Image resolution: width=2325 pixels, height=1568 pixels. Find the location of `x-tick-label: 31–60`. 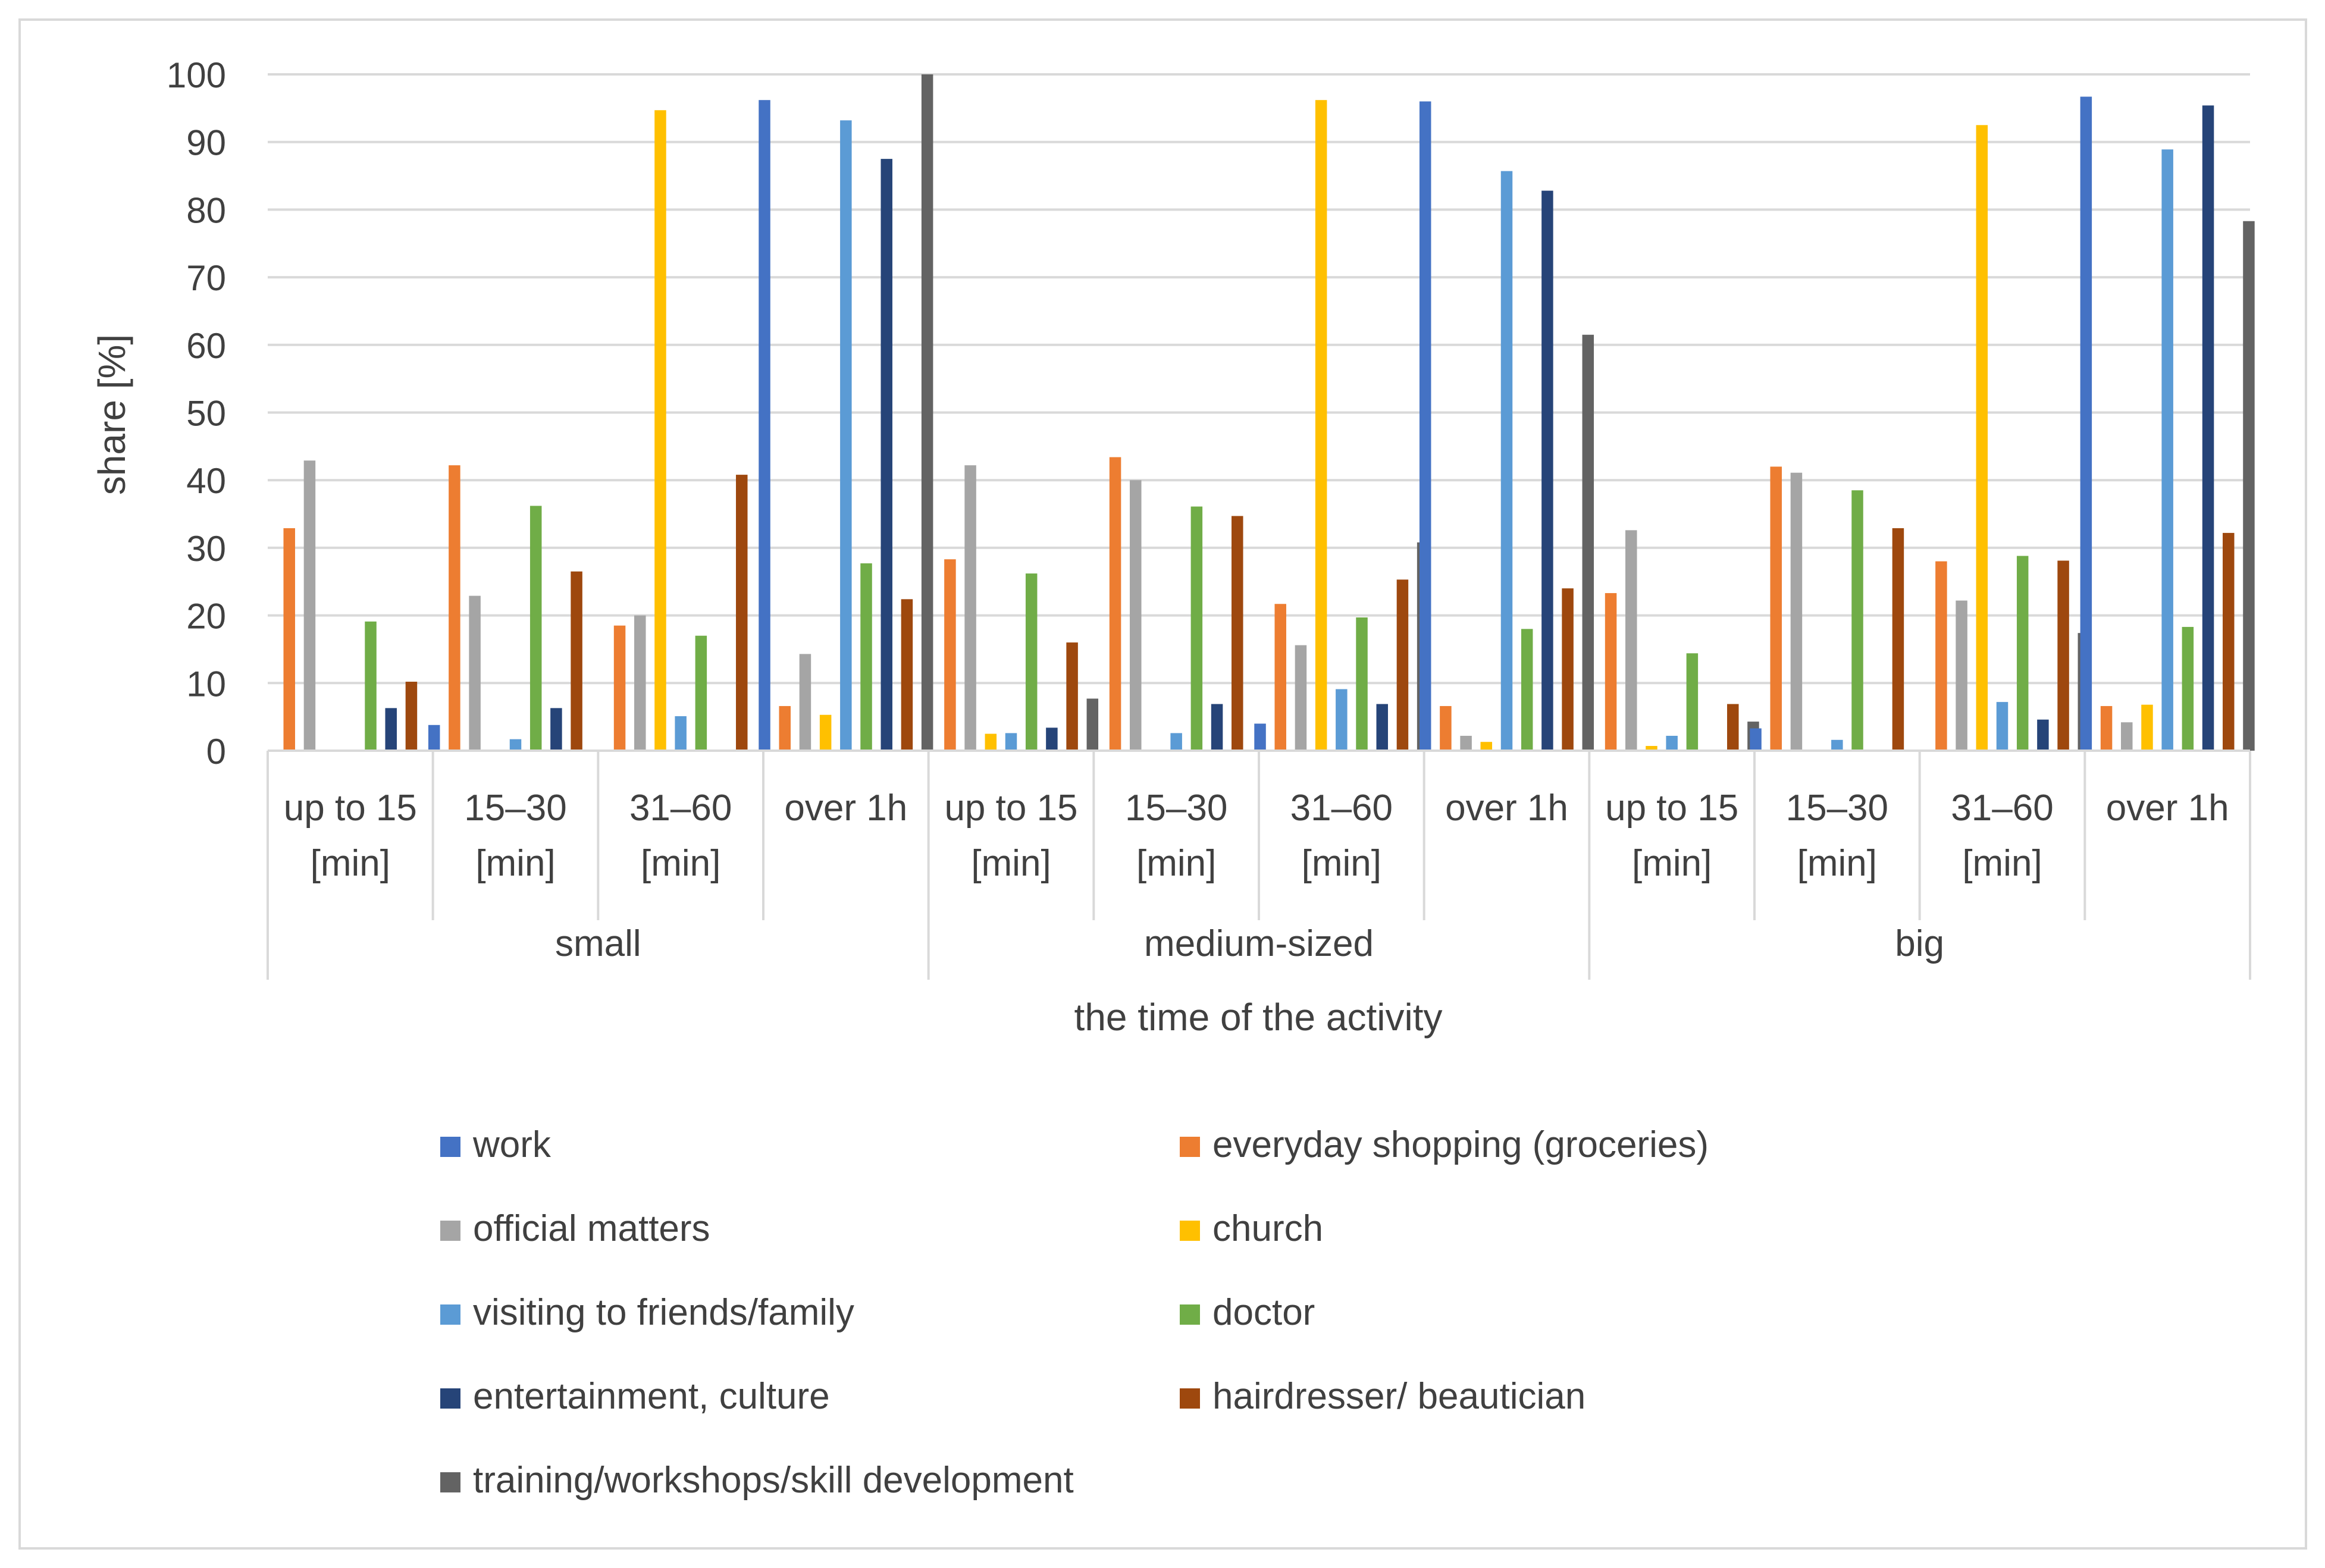

x-tick-label: 31–60 is located at coordinates (1341, 808).